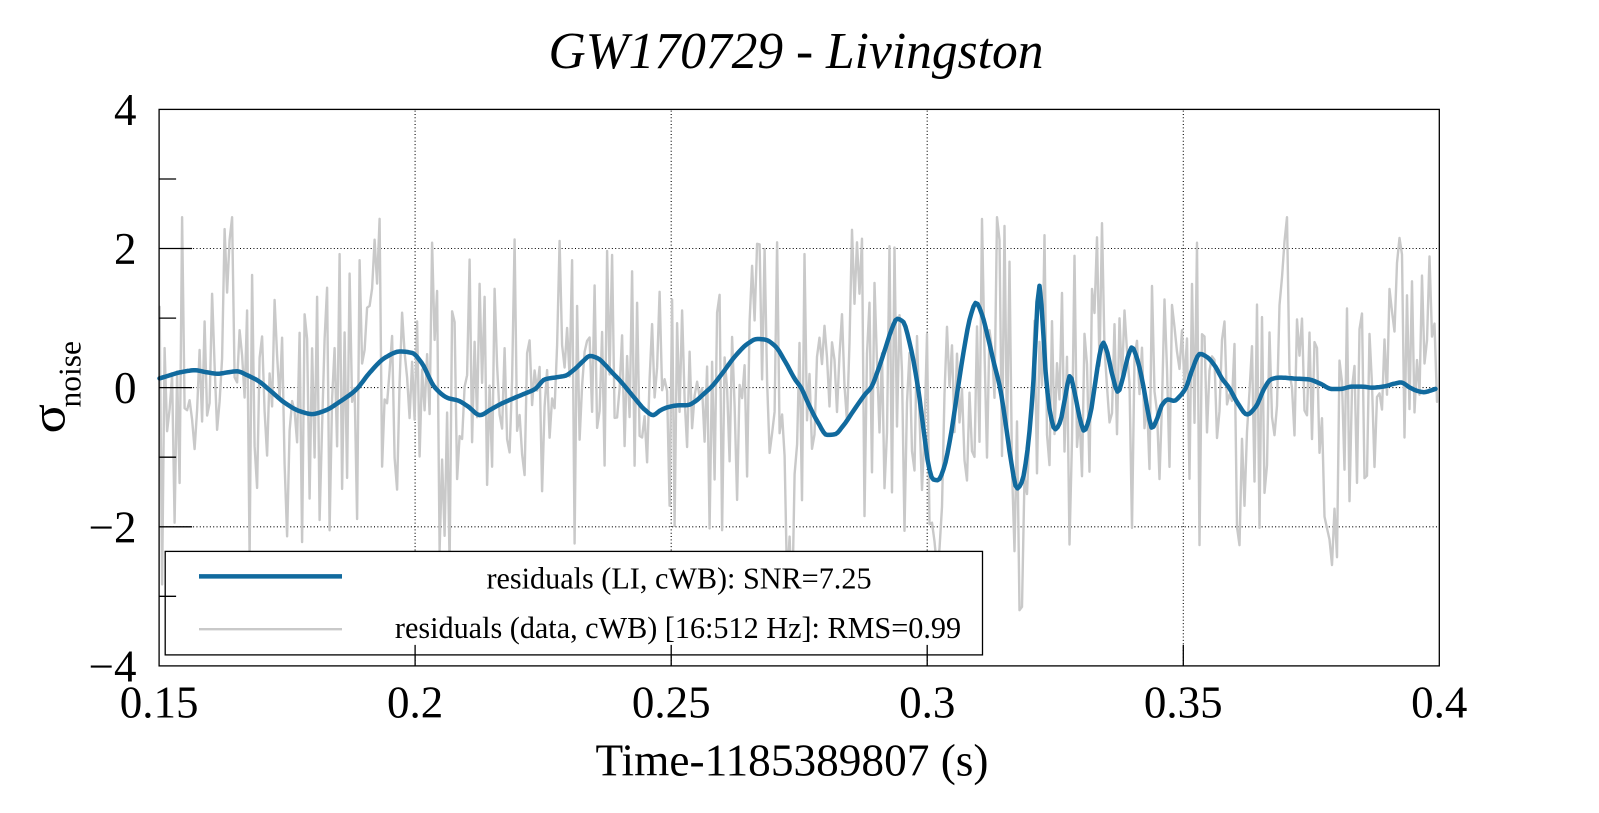 The height and width of the screenshot is (813, 1599). Describe the element at coordinates (113, 666) in the screenshot. I see `svg-text: −4` at that location.